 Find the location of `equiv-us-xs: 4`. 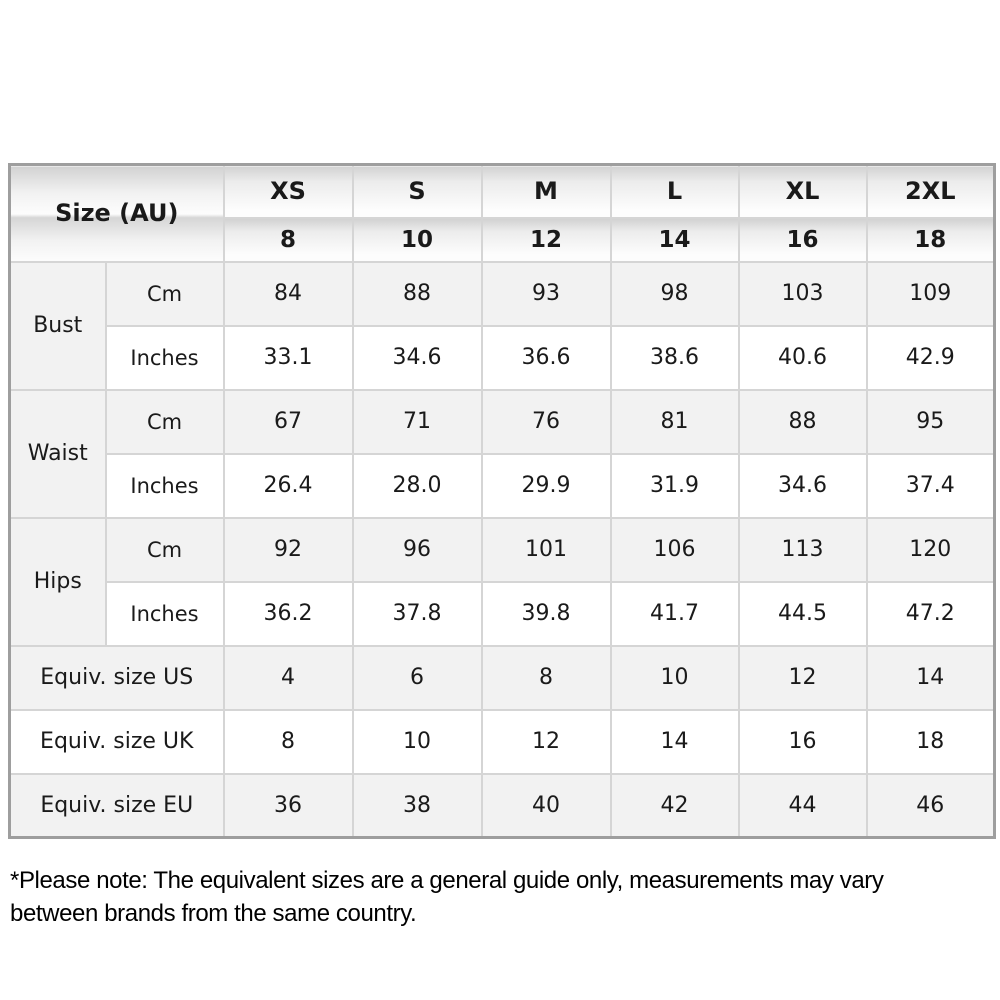

equiv-us-xs: 4 is located at coordinates (288, 677).